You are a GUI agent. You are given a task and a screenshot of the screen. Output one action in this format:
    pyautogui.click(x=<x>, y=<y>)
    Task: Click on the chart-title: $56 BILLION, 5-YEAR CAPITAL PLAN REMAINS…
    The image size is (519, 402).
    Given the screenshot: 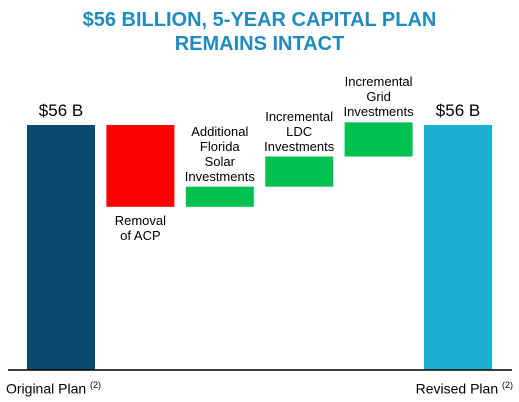 What is the action you would take?
    pyautogui.click(x=259, y=32)
    